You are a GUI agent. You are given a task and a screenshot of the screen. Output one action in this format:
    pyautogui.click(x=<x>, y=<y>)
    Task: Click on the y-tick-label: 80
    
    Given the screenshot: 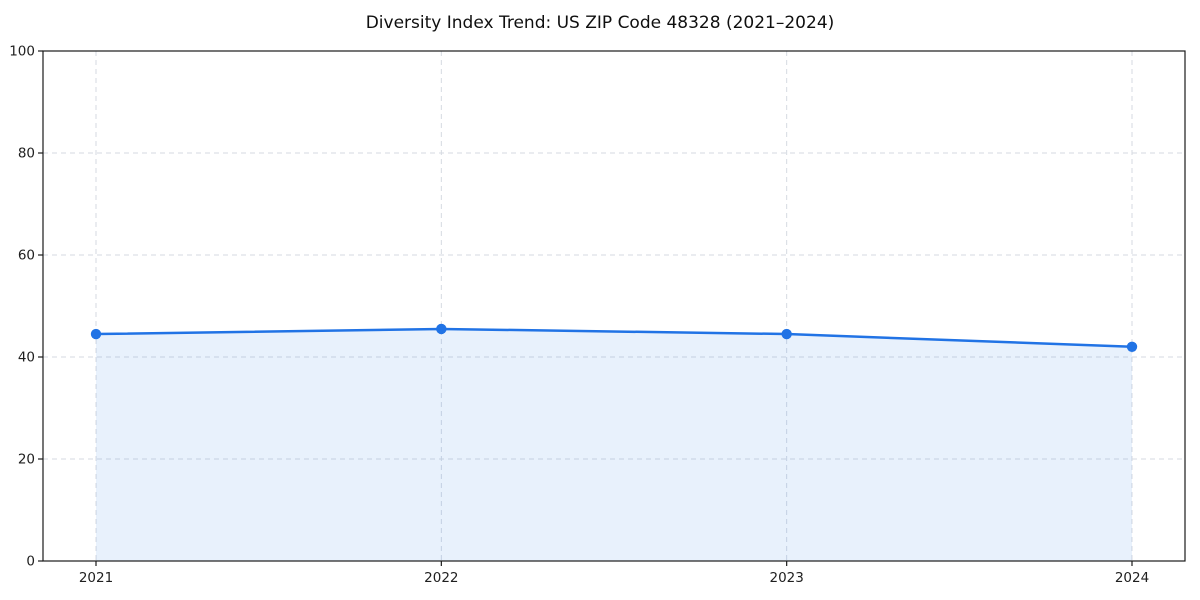 What is the action you would take?
    pyautogui.click(x=26, y=154)
    